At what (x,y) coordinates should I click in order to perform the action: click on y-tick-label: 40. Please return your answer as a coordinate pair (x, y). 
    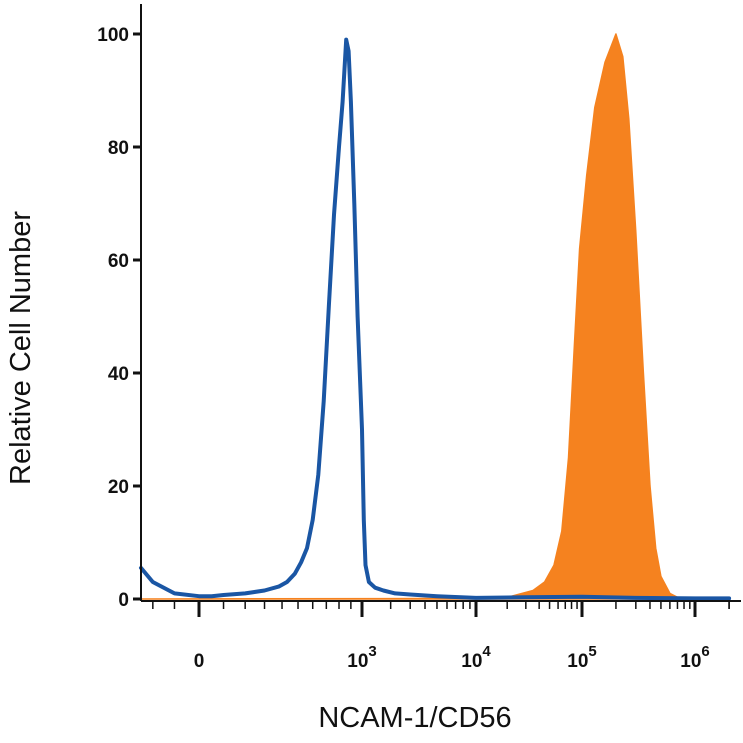
    Looking at the image, I should click on (118, 374).